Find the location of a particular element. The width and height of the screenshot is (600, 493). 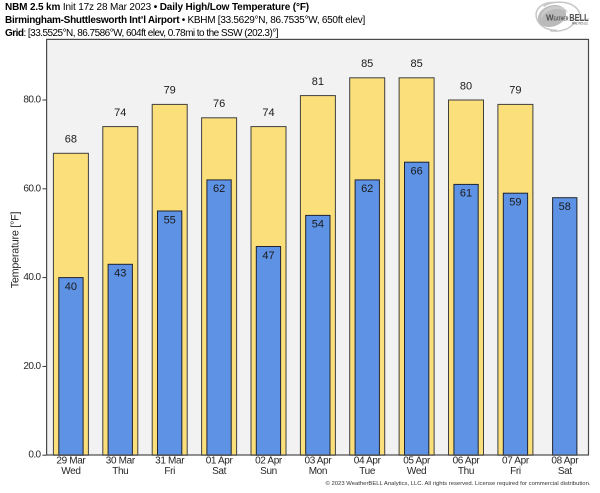

svg-text: 61 is located at coordinates (466, 194).